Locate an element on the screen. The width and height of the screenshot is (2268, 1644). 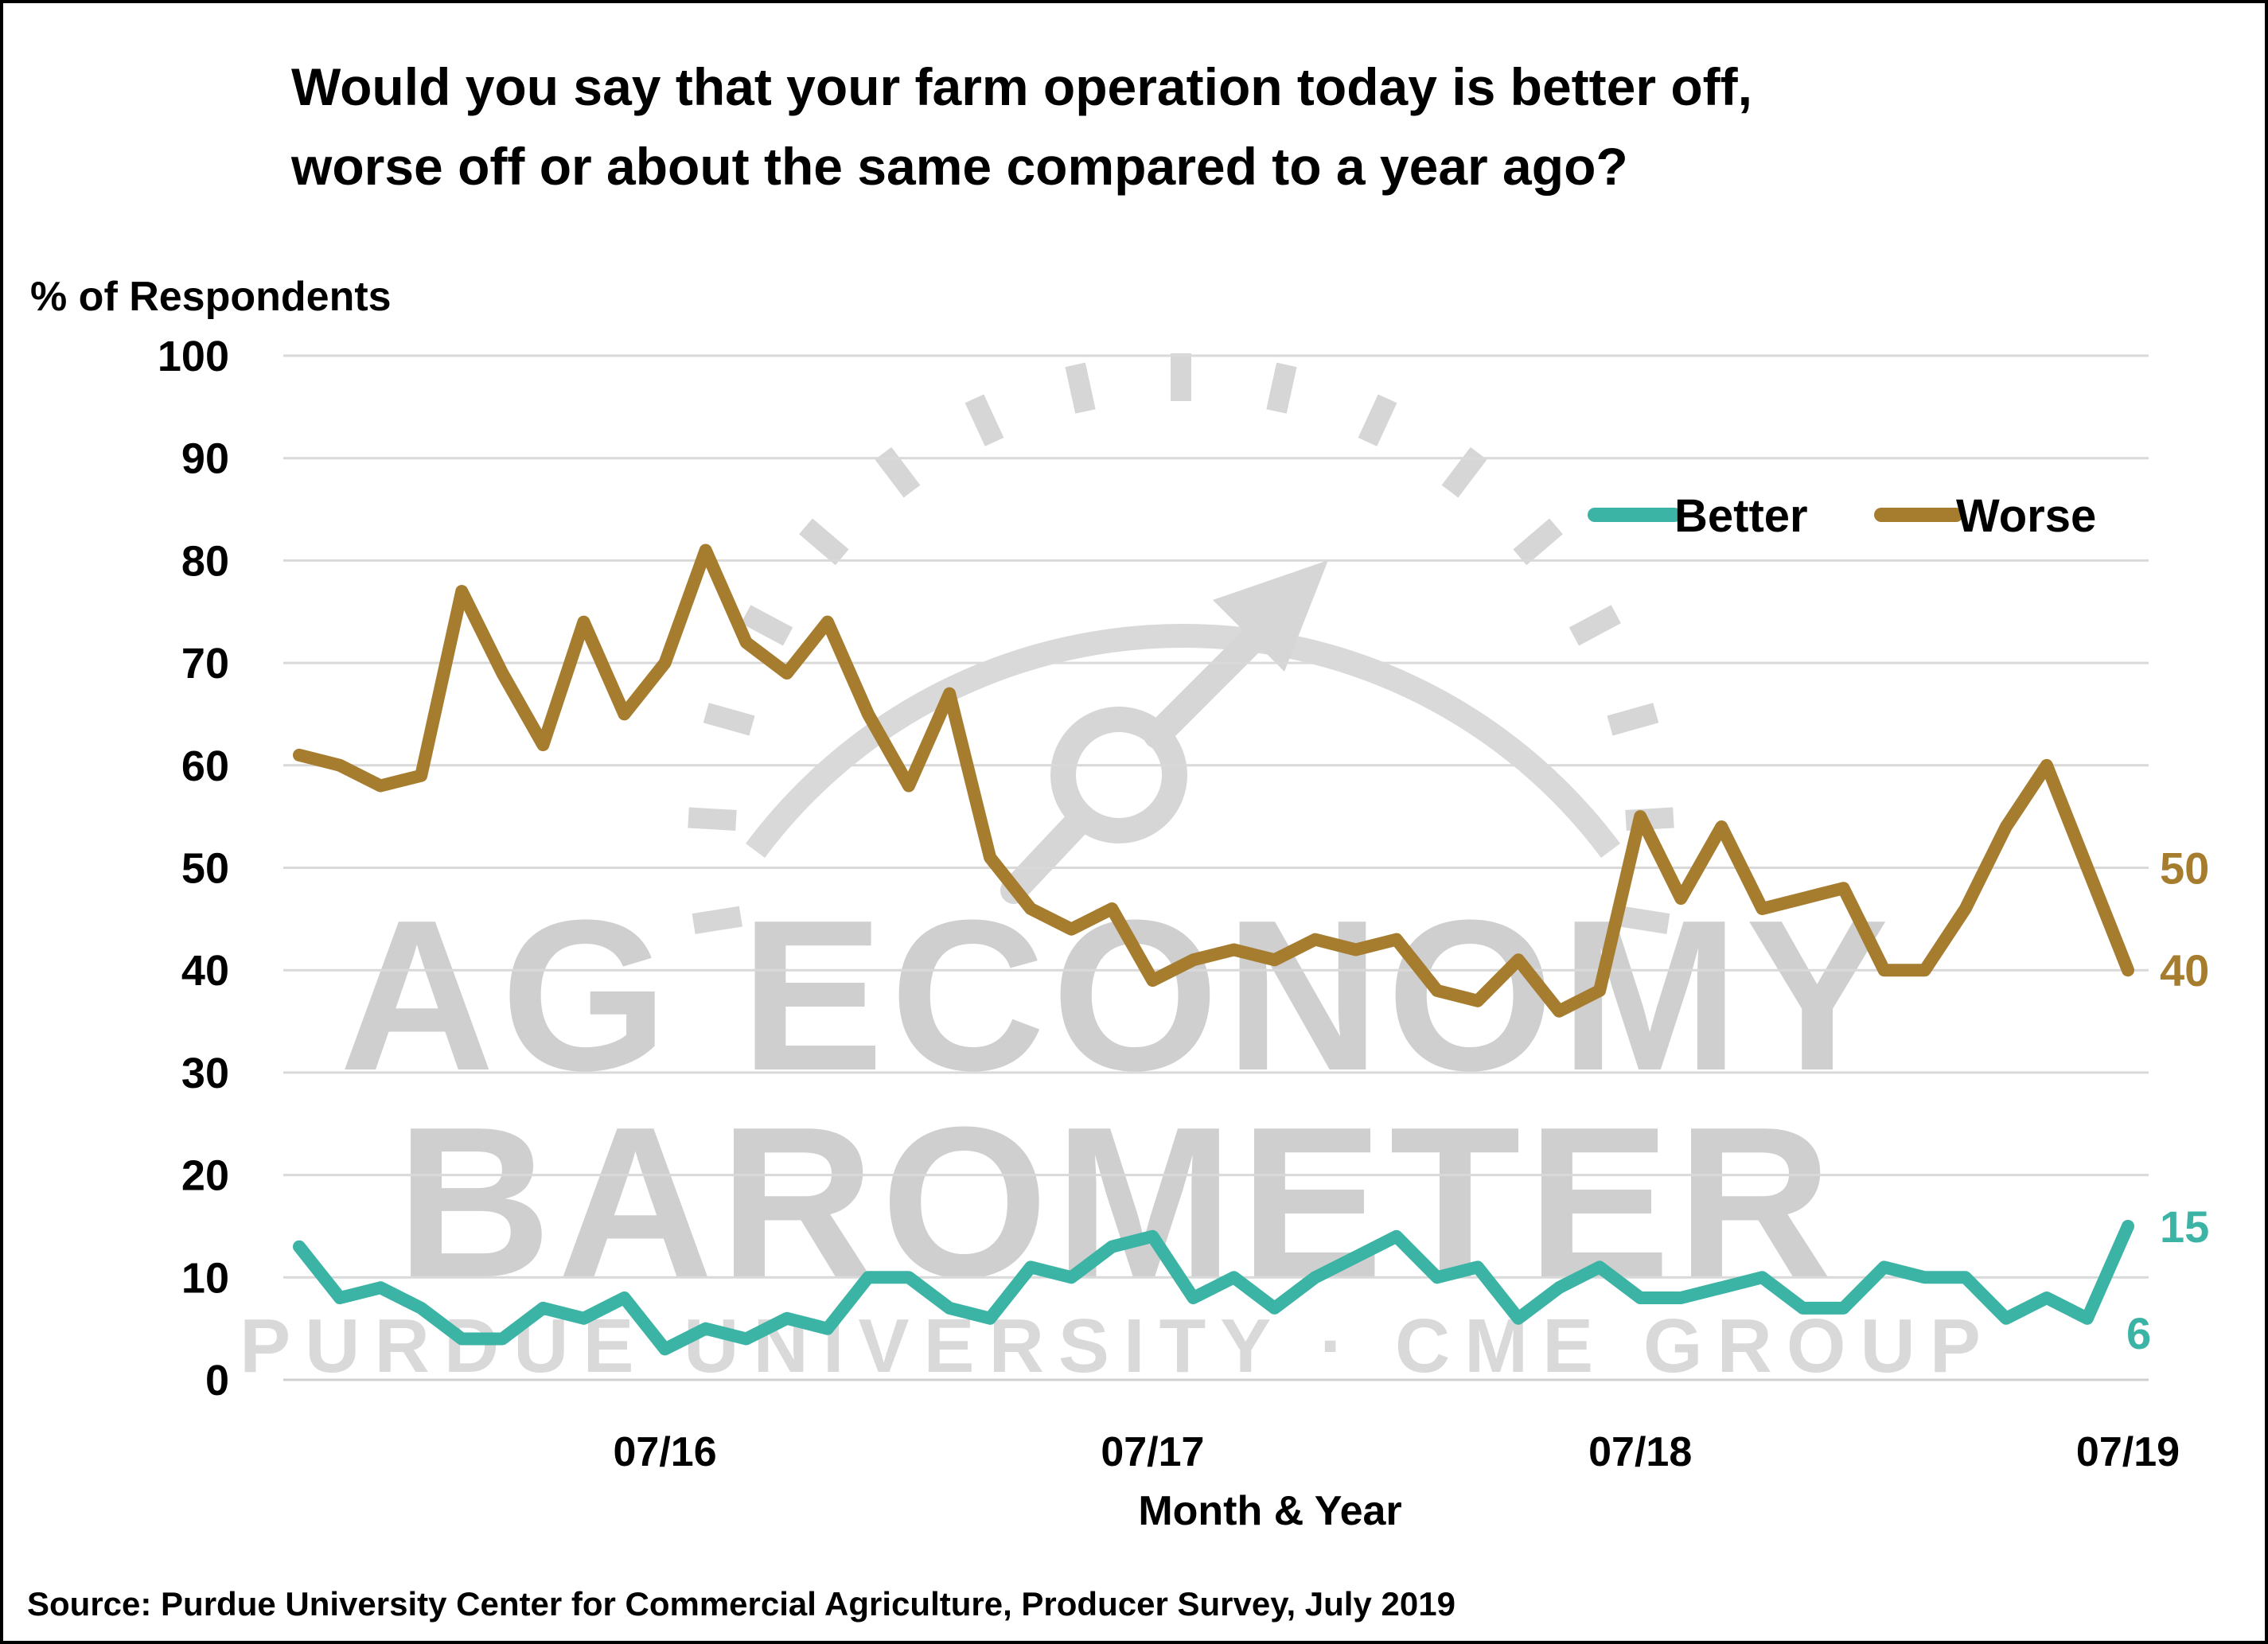
y-axis-label: % of Respondents is located at coordinates (211, 297).